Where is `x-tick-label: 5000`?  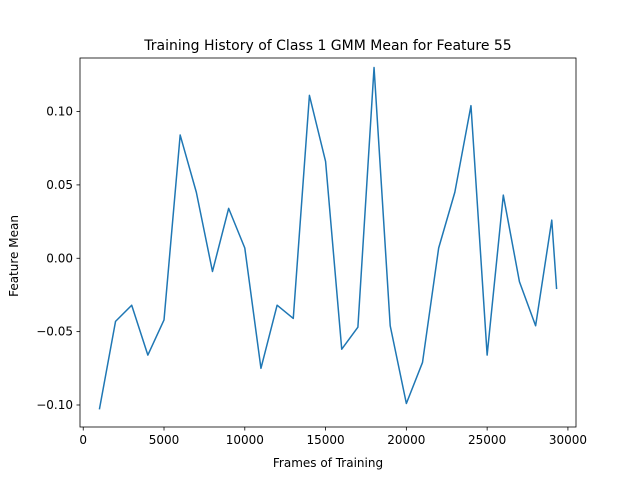 x-tick-label: 5000 is located at coordinates (164, 440).